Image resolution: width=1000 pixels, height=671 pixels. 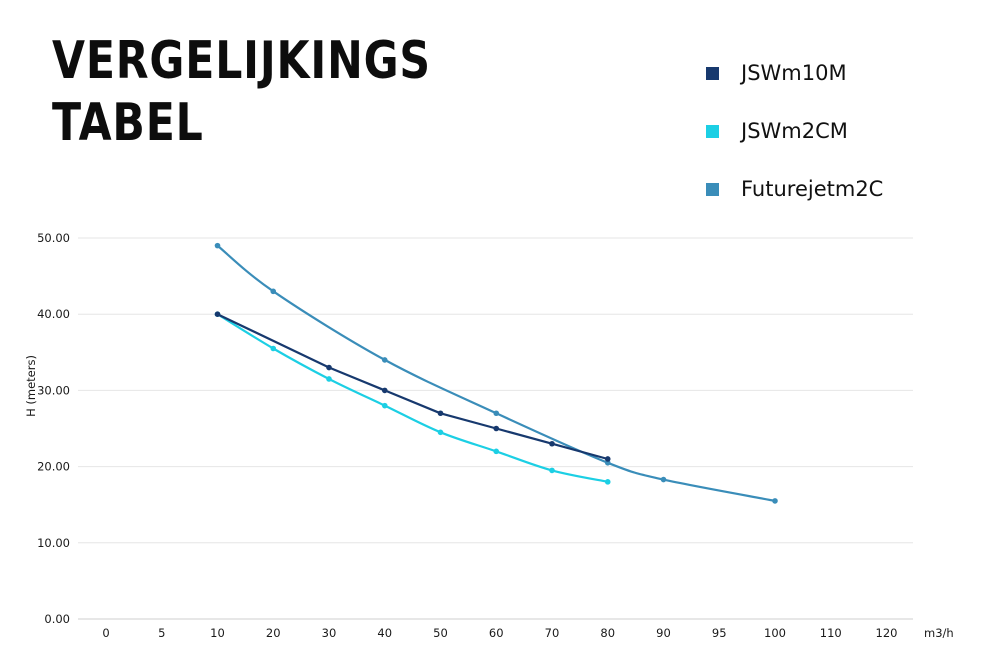 I want to click on legend-label-jswm10m: JSWm10M, so click(x=794, y=73).